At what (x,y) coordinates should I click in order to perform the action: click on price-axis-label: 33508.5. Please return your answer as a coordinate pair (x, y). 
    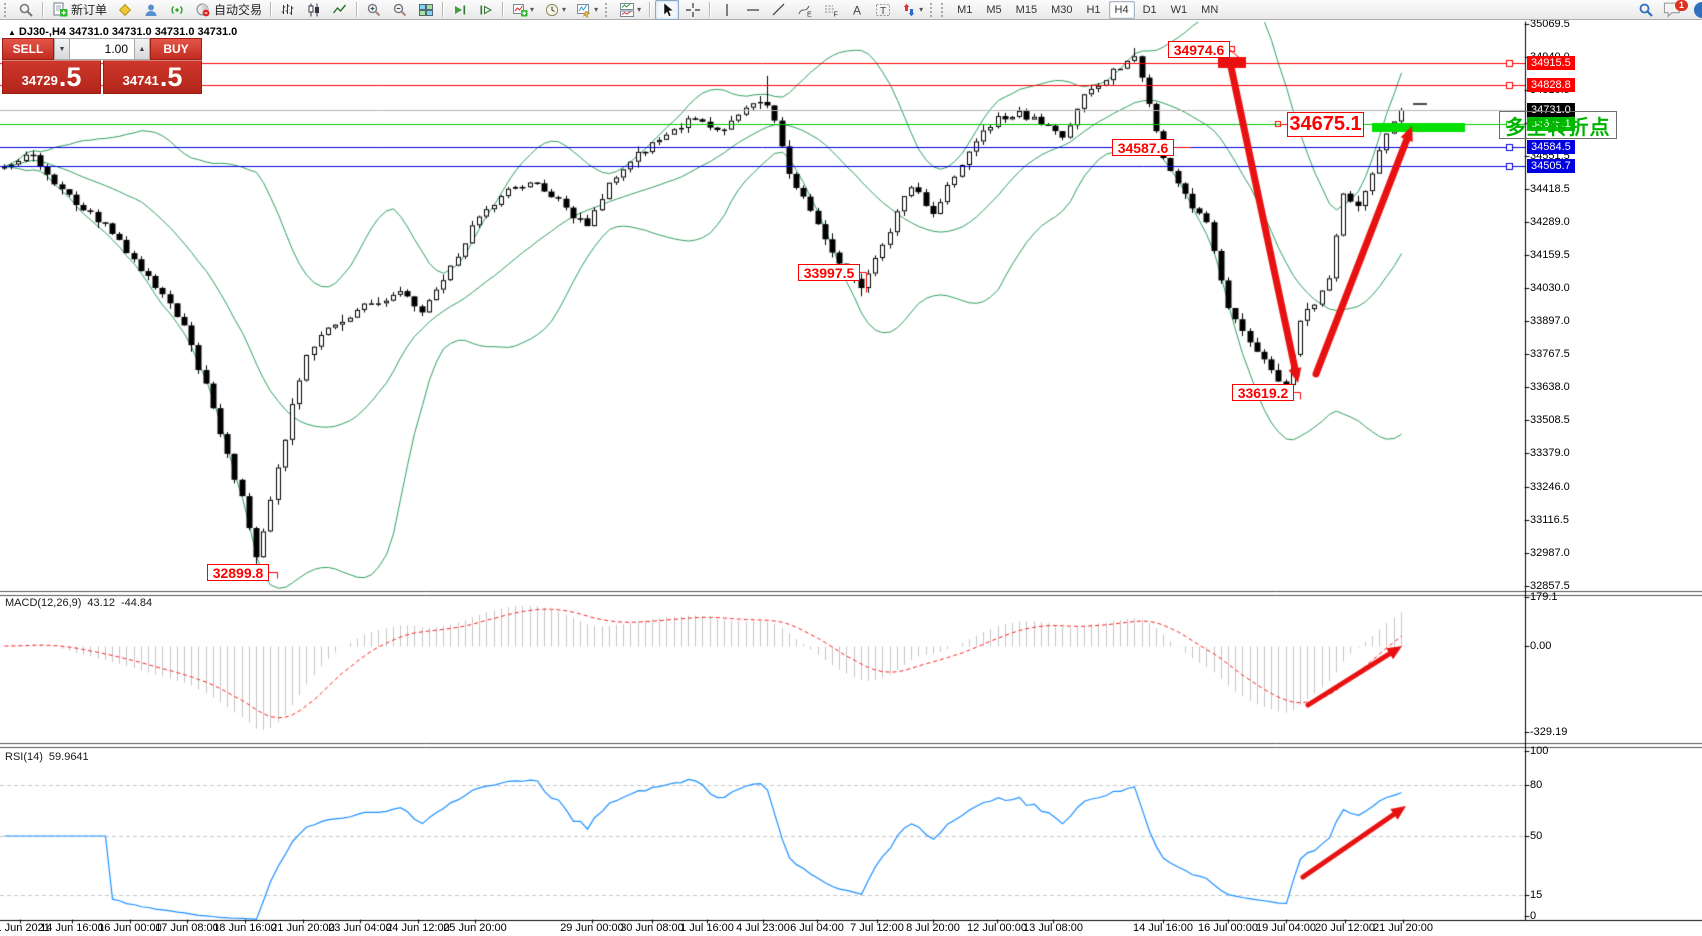
    Looking at the image, I should click on (1550, 420).